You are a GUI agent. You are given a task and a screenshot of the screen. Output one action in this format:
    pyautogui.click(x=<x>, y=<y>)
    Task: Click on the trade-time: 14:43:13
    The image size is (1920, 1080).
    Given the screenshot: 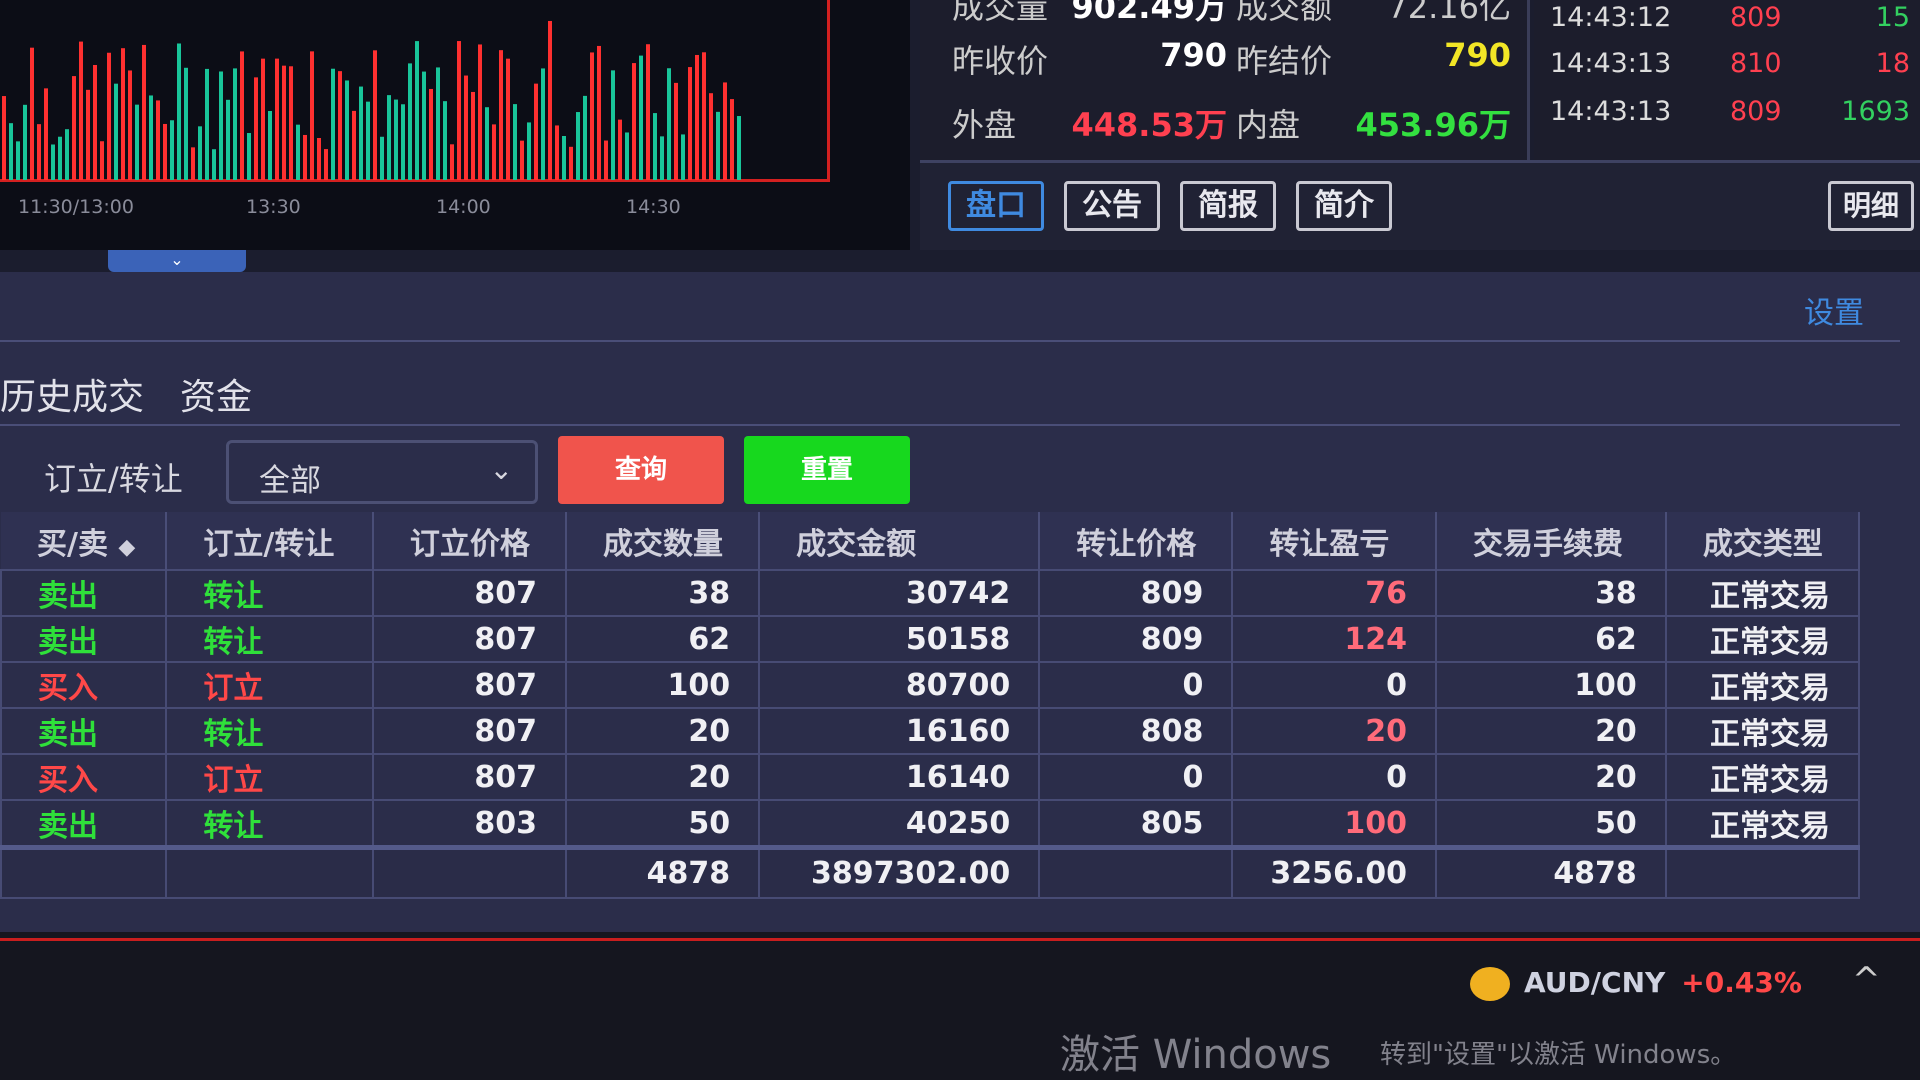 What is the action you would take?
    pyautogui.click(x=1611, y=111)
    